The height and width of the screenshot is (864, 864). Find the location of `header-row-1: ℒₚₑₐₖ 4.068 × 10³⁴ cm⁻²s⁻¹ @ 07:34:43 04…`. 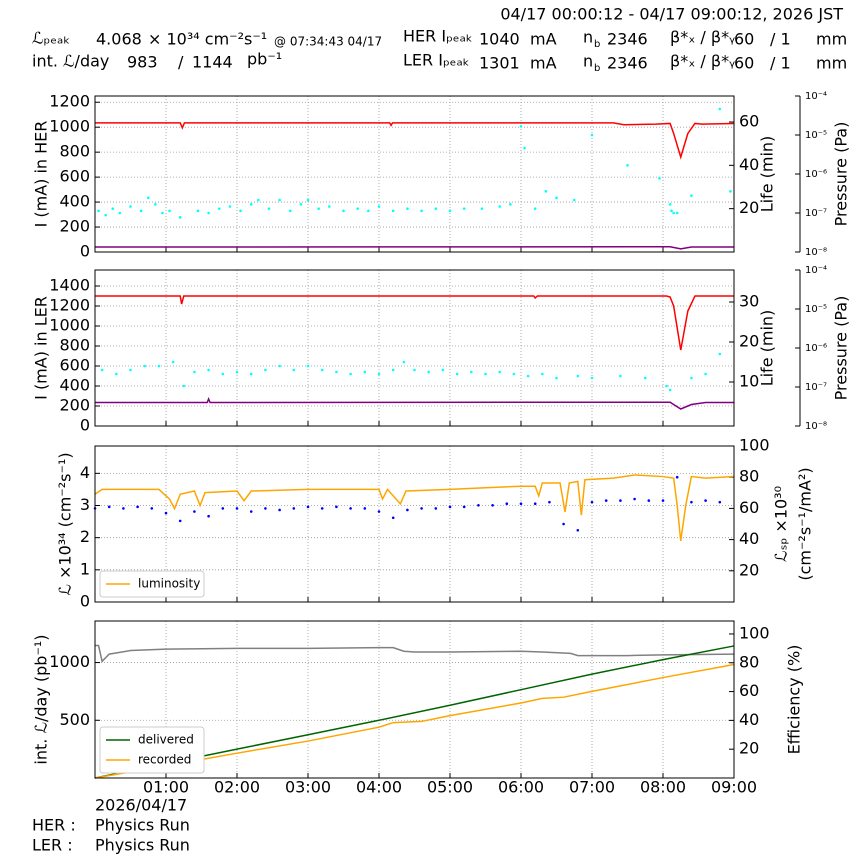

header-row-1: ℒₚₑₐₖ 4.068 × 10³⁴ cm⁻²s⁻¹ @ 07:34:43 04… is located at coordinates (439, 39).